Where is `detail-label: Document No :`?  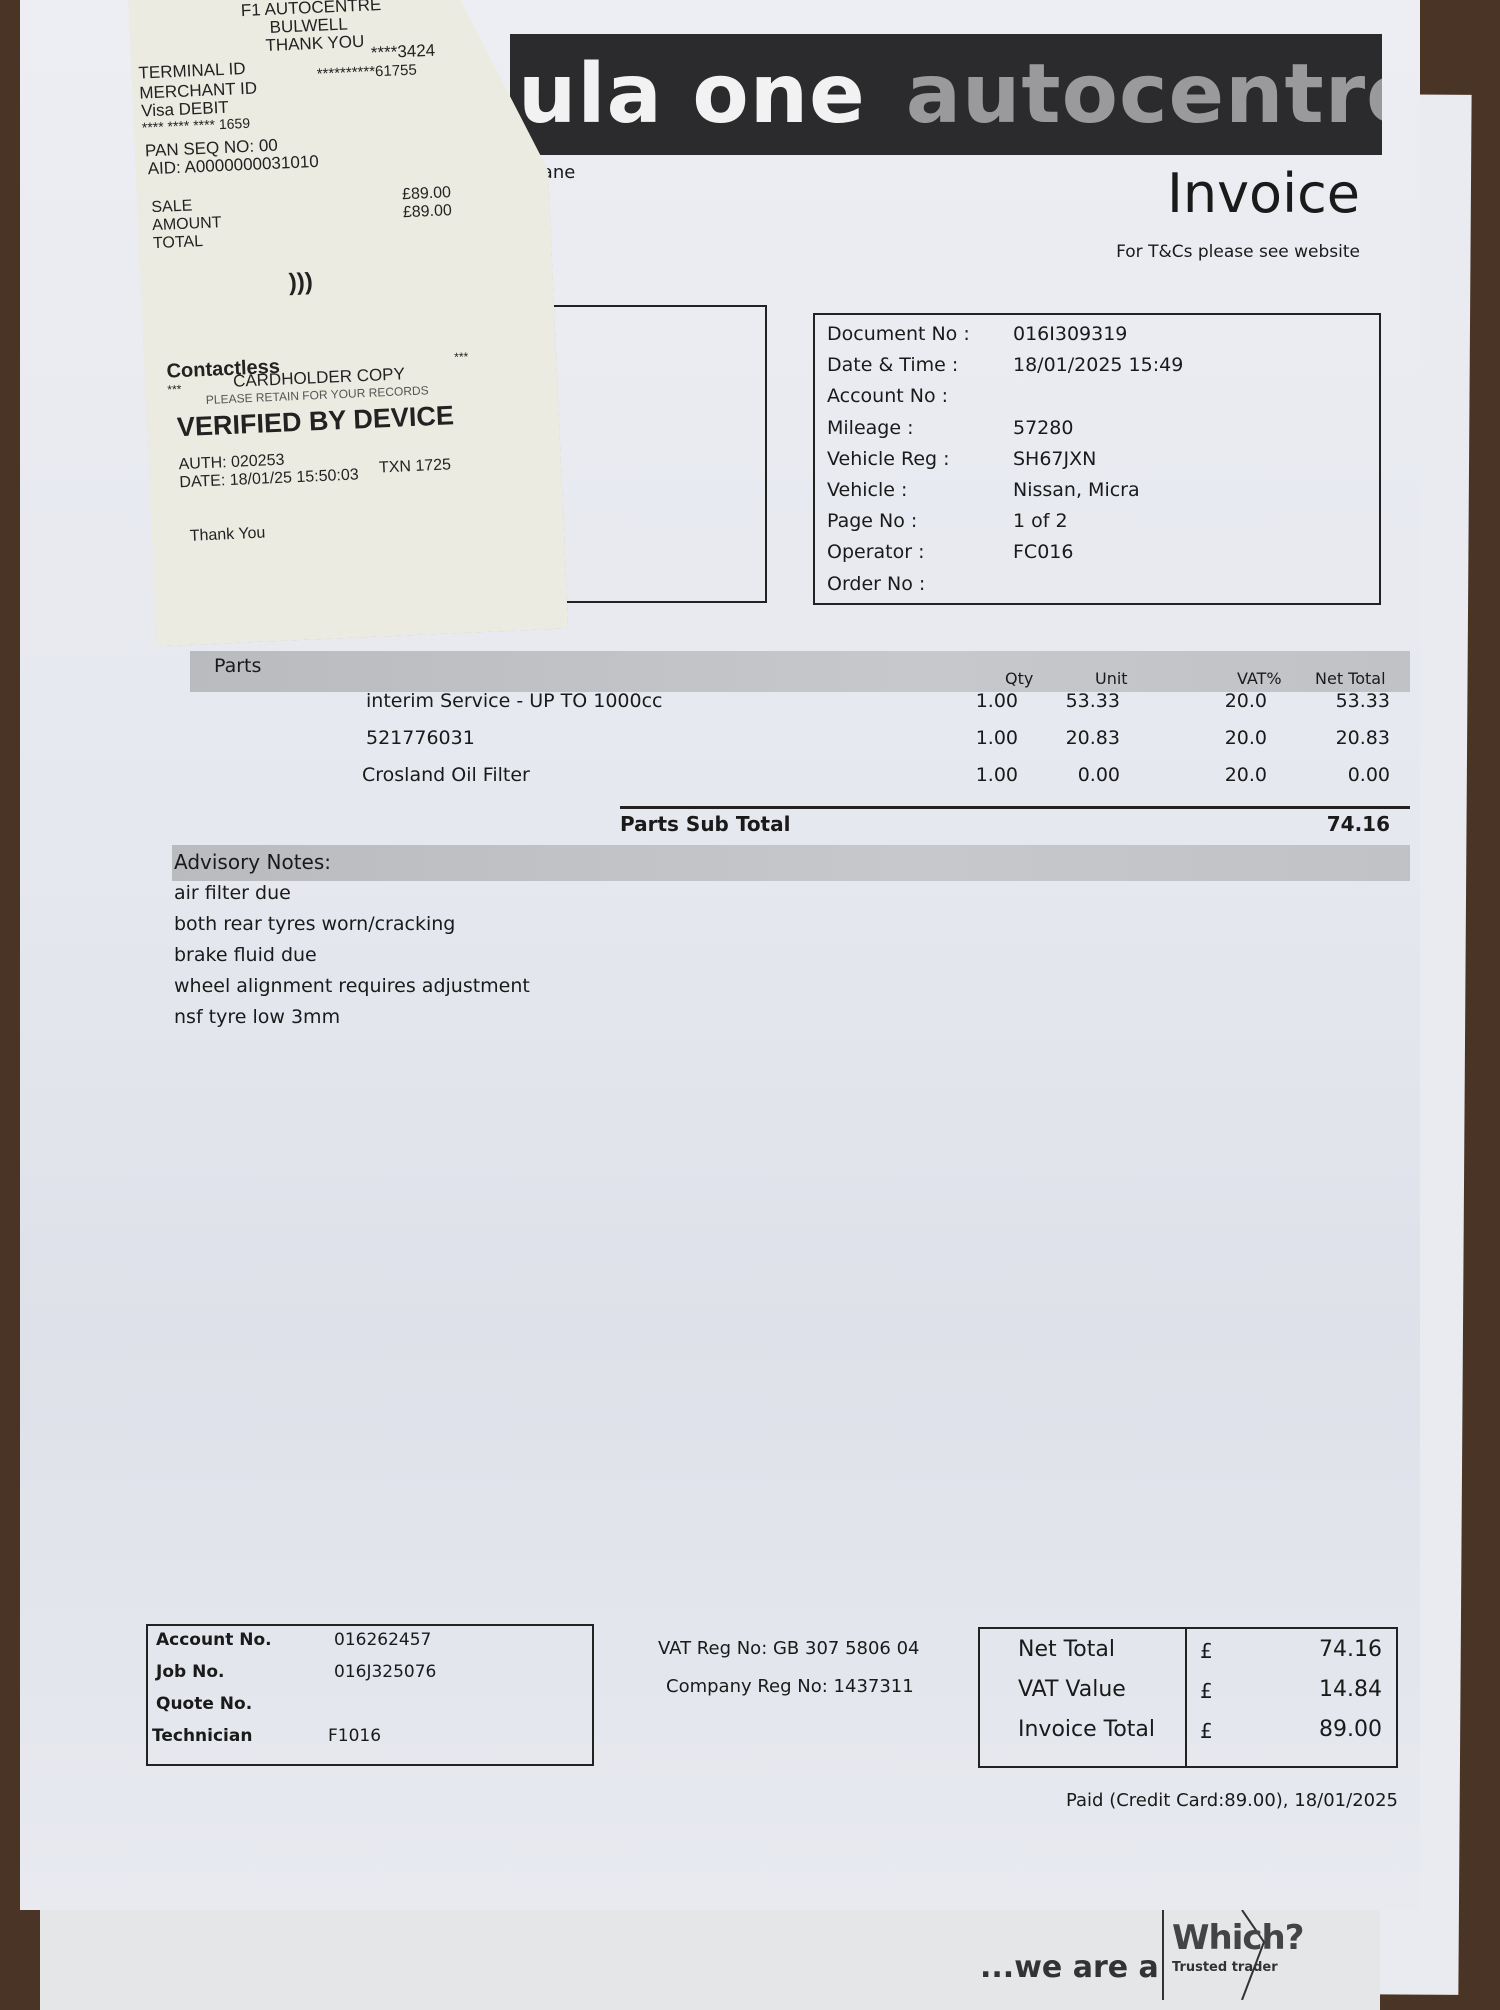 detail-label: Document No : is located at coordinates (898, 334).